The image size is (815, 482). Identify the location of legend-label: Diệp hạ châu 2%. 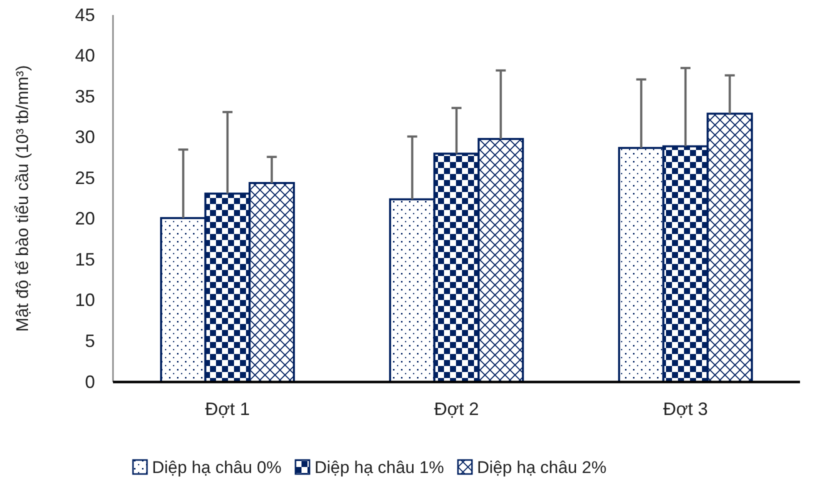
(541, 467).